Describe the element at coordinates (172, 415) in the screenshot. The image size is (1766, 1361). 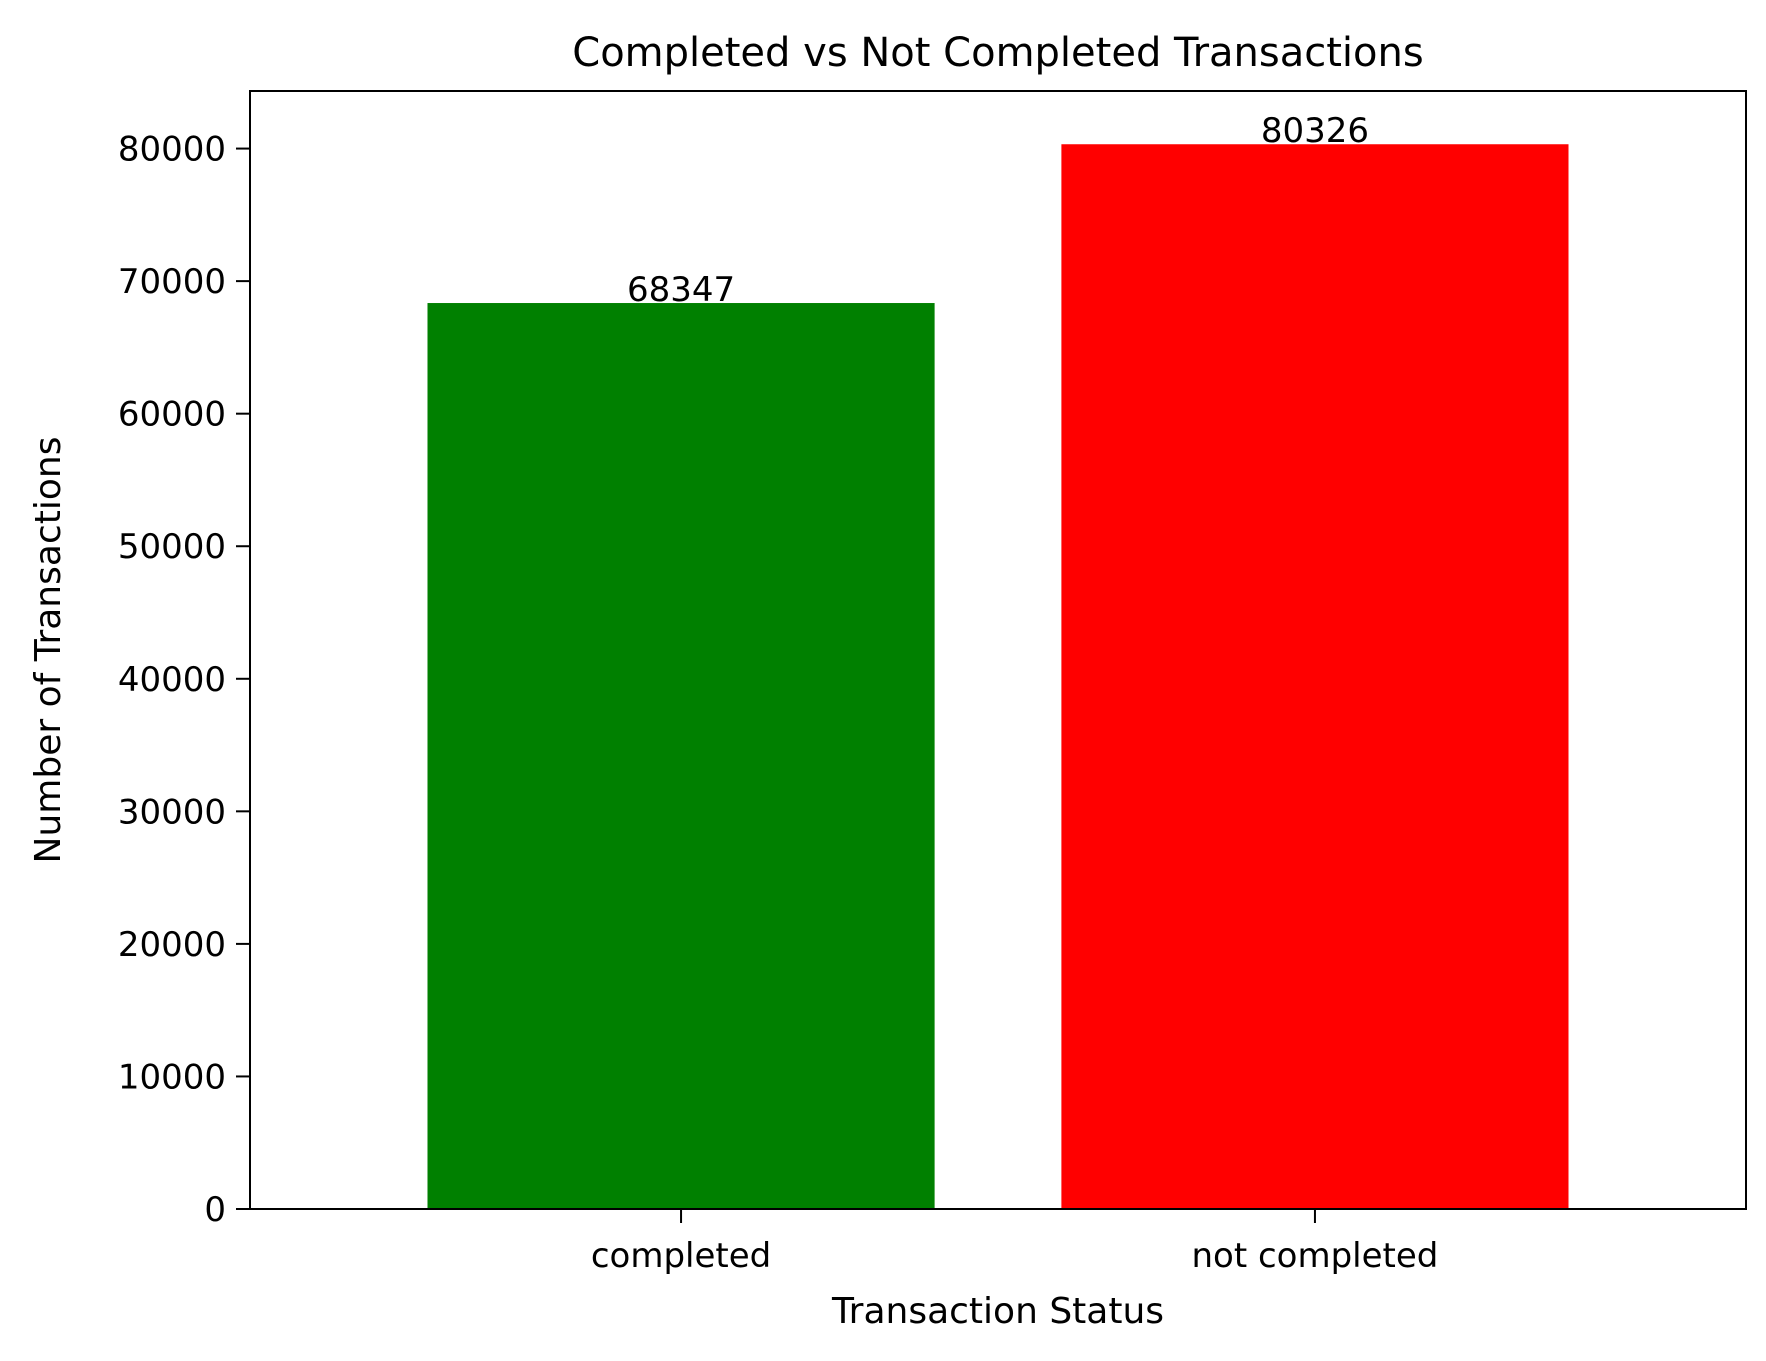
I see `y-tick-label: 60000` at that location.